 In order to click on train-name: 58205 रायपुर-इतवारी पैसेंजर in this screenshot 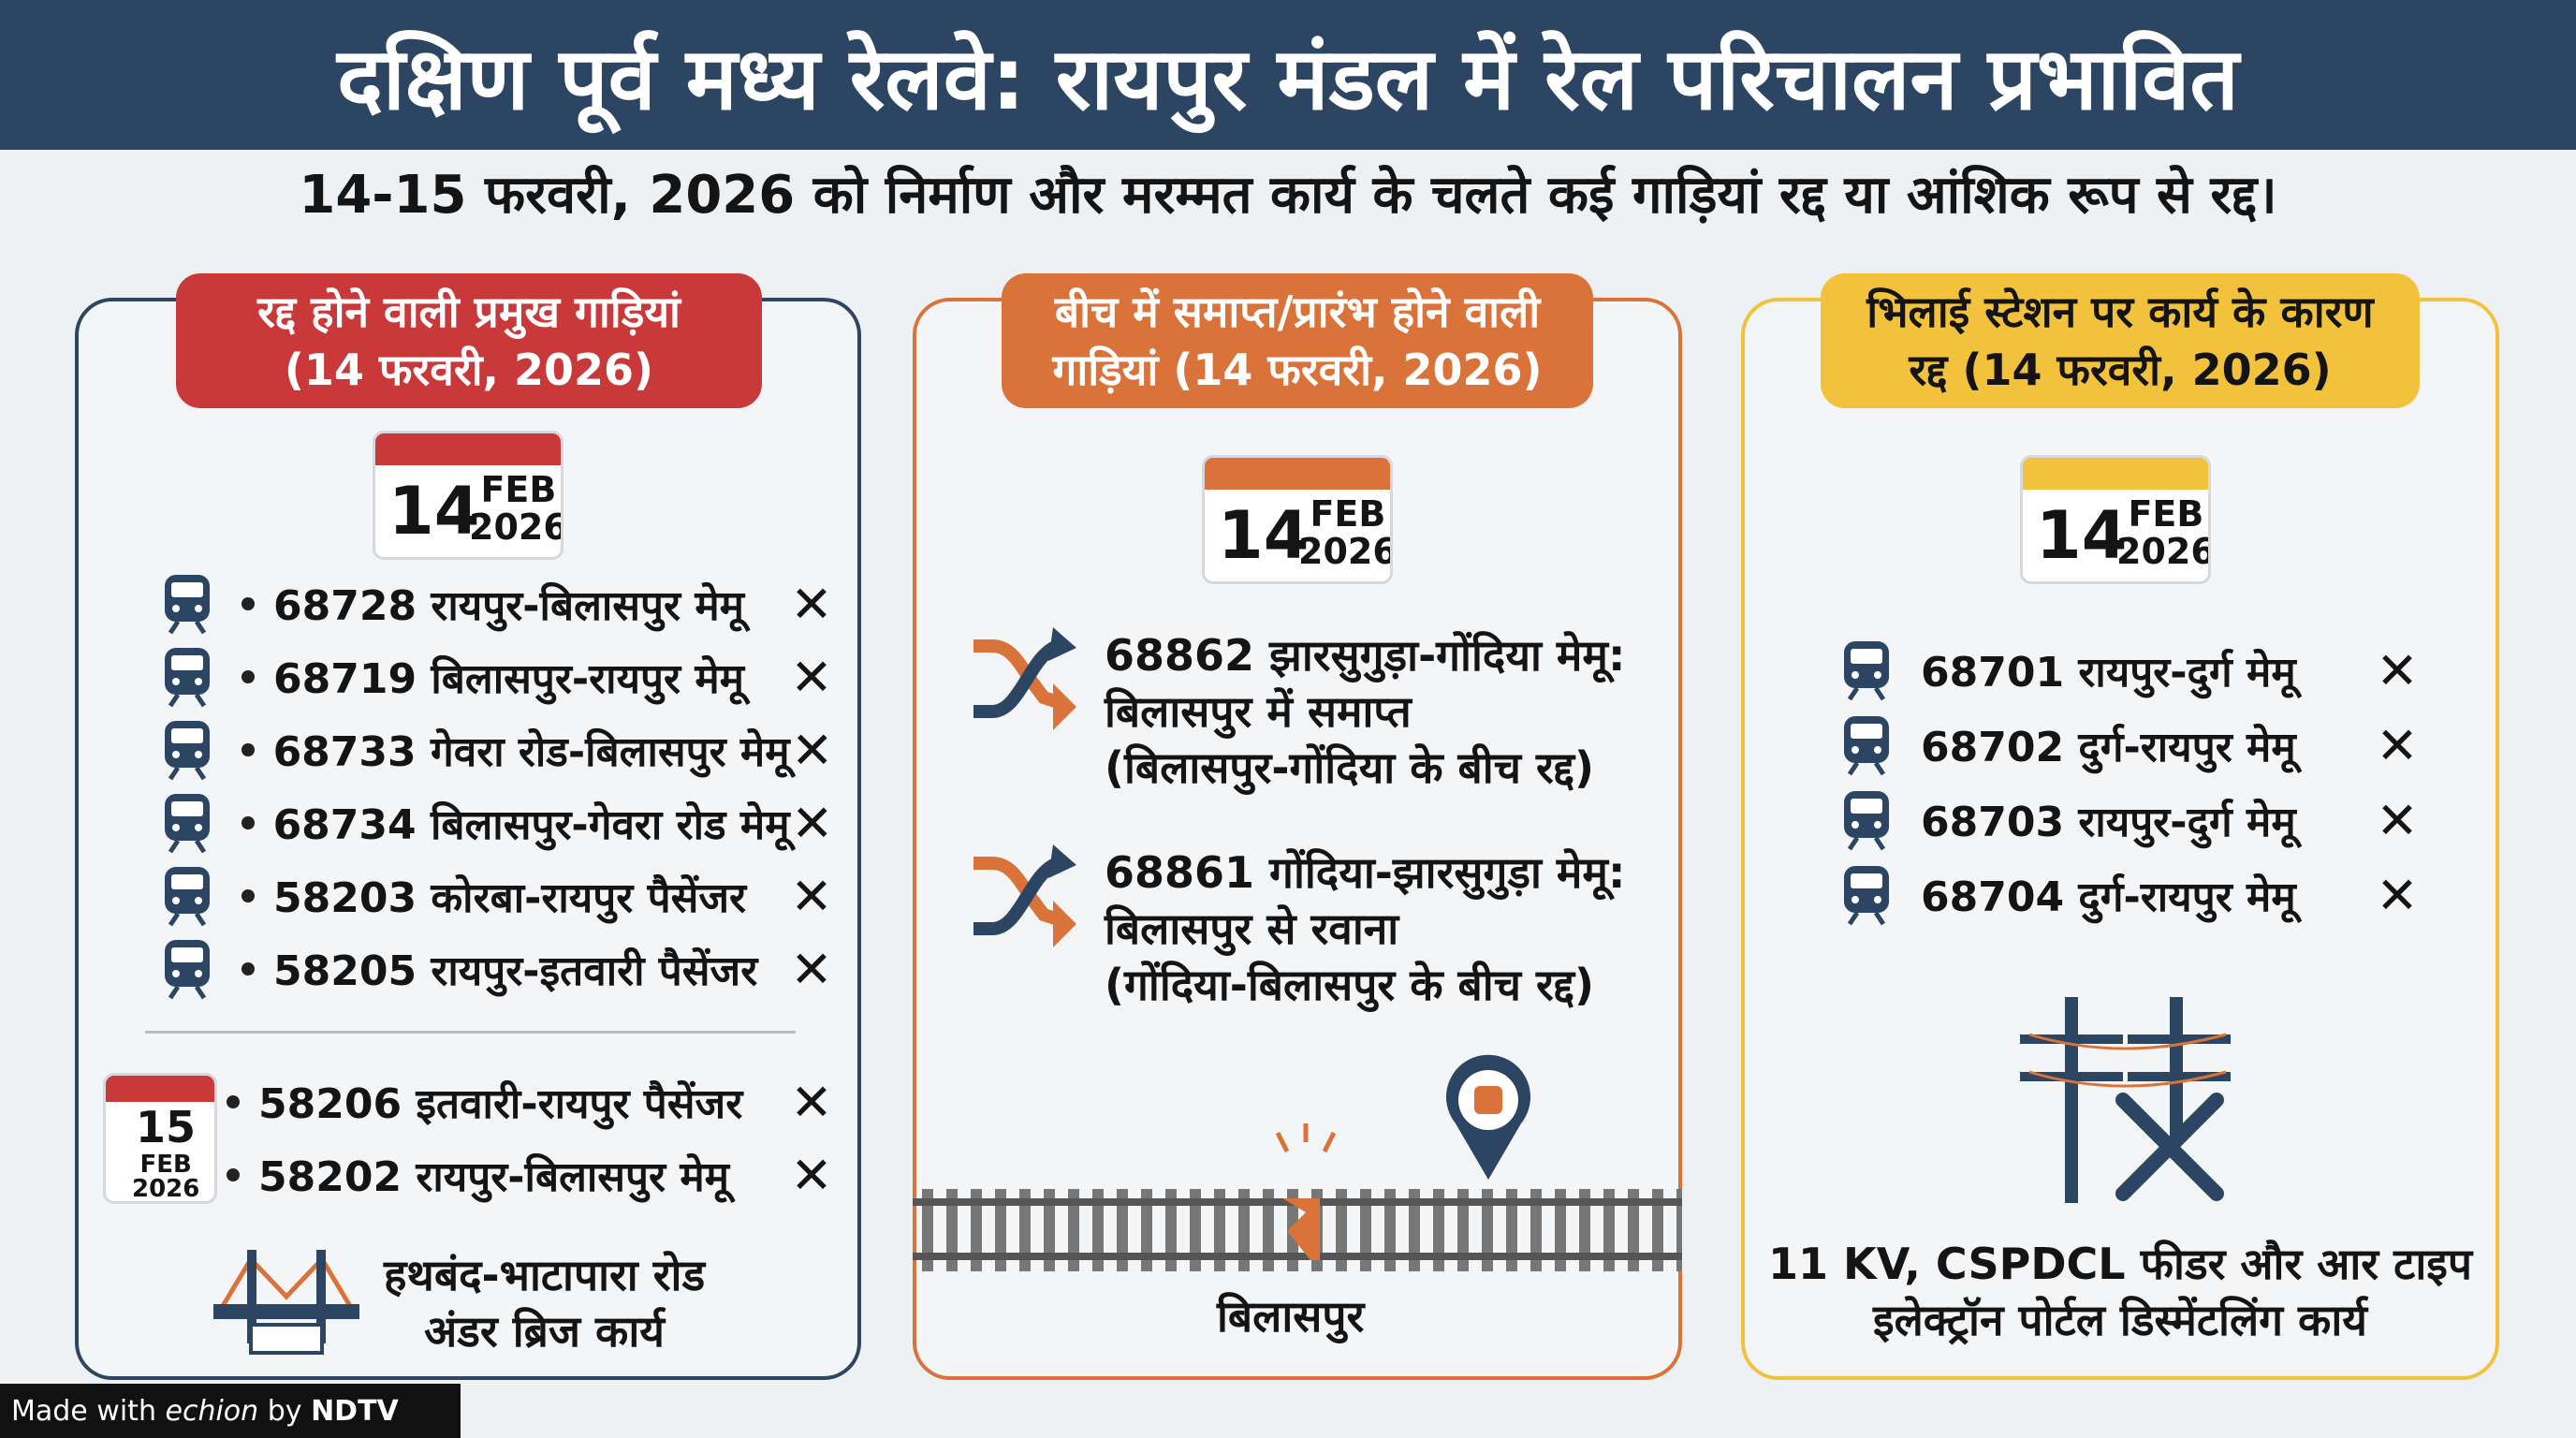, I will do `click(515, 971)`.